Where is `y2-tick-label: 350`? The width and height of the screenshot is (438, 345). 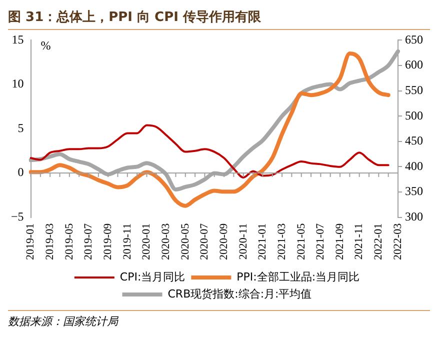 y2-tick-label: 350 is located at coordinates (414, 191).